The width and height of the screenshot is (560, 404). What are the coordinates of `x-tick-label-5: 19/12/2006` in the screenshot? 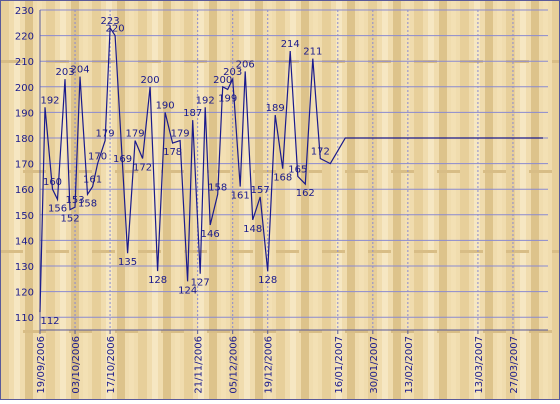 It's located at (269, 365).